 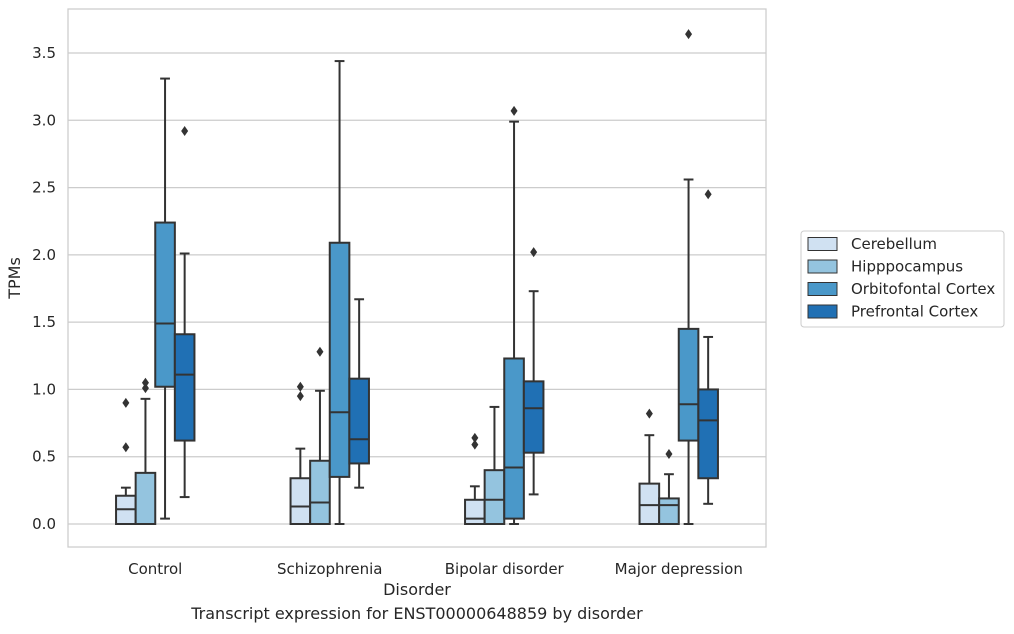 What do you see at coordinates (44, 120) in the screenshot?
I see `y-tick-label: 3.0` at bounding box center [44, 120].